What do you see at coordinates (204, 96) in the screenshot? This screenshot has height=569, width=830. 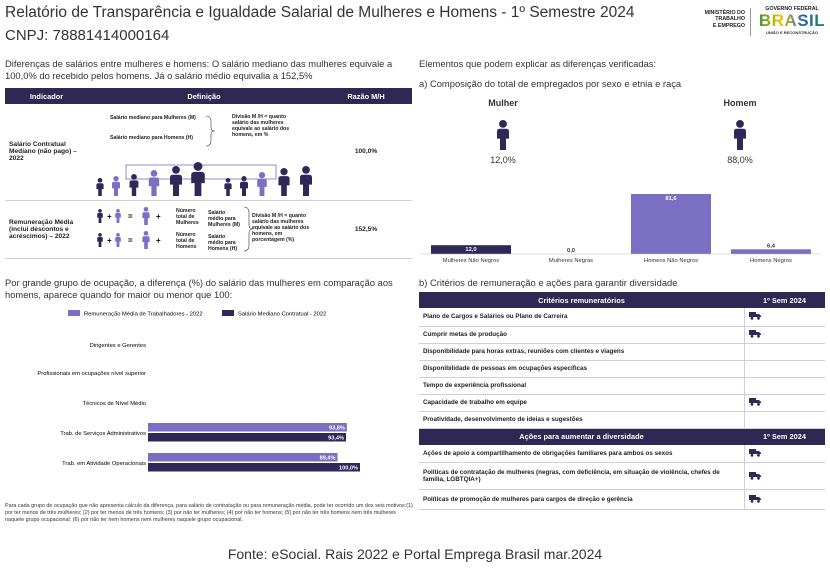 I see `column-header: Definição` at bounding box center [204, 96].